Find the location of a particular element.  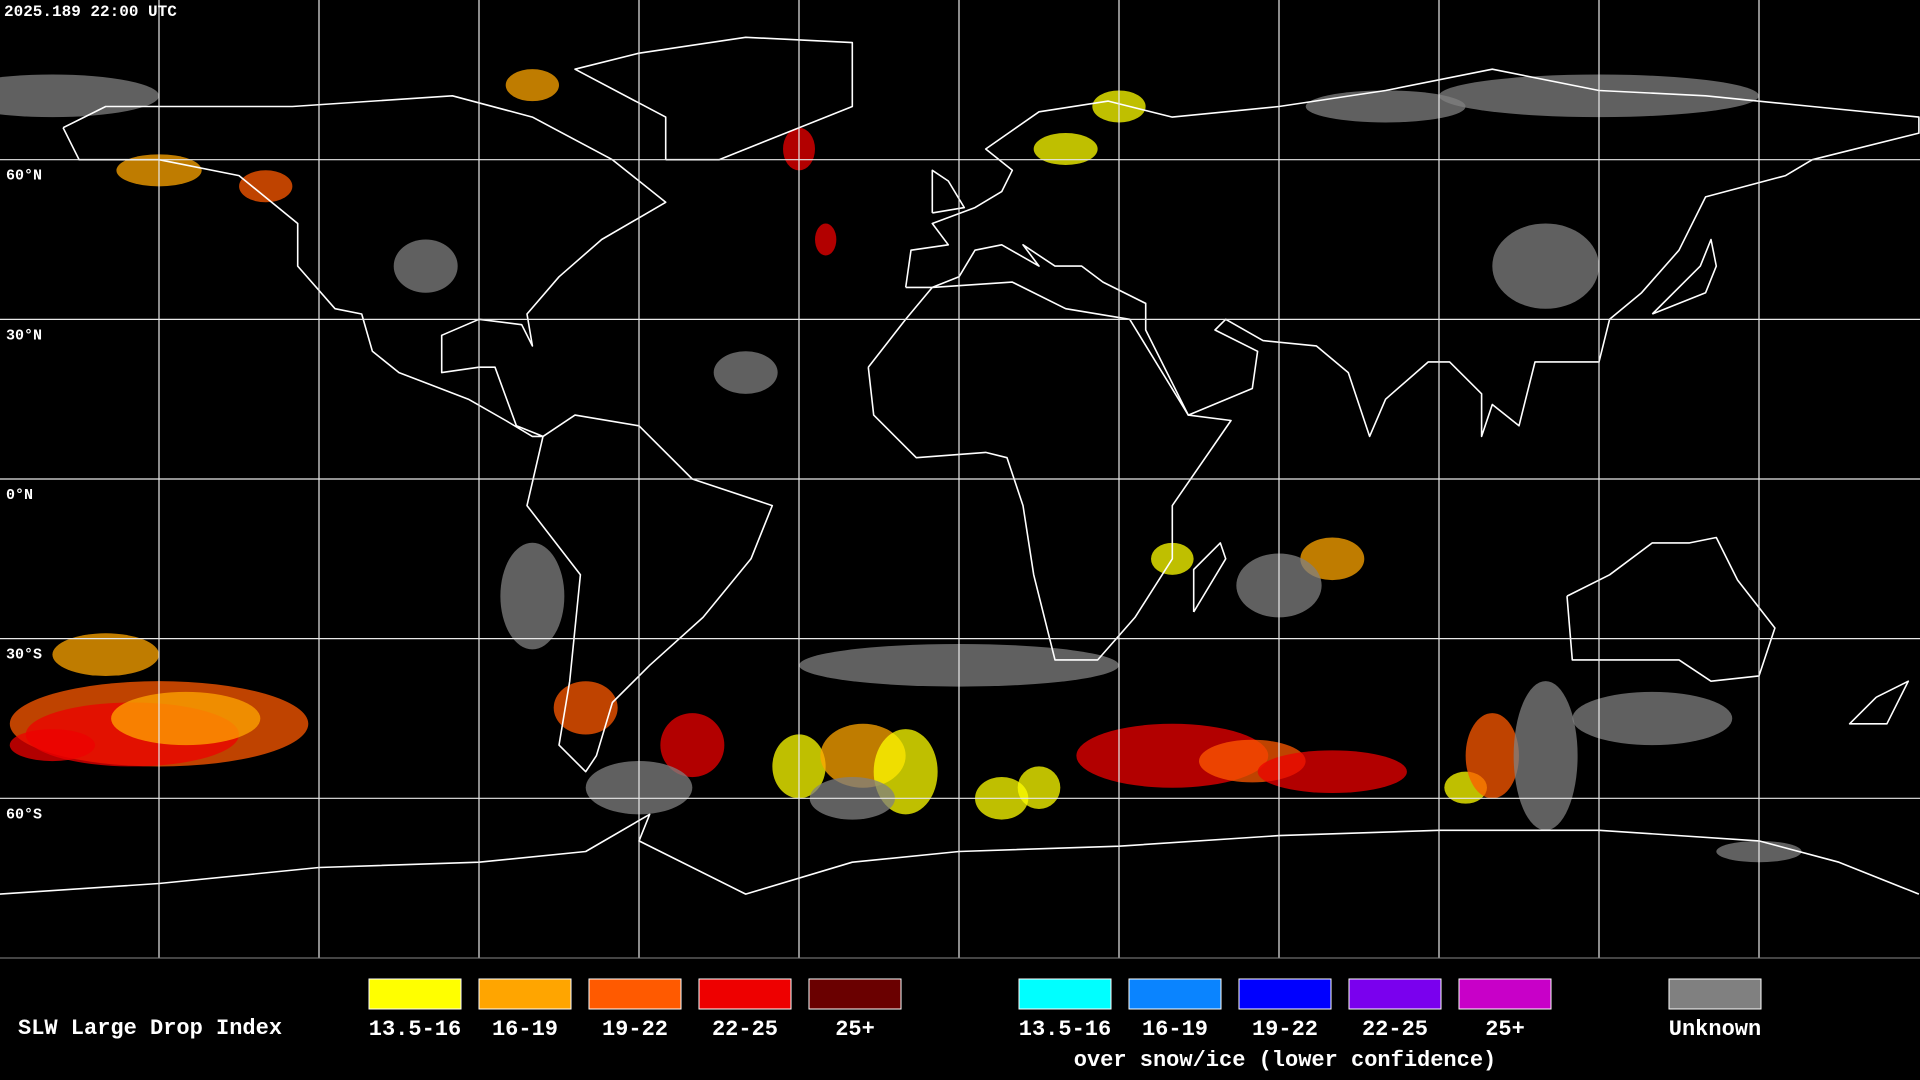

timestamp: 2025.189 22:00 UTC is located at coordinates (90, 12).